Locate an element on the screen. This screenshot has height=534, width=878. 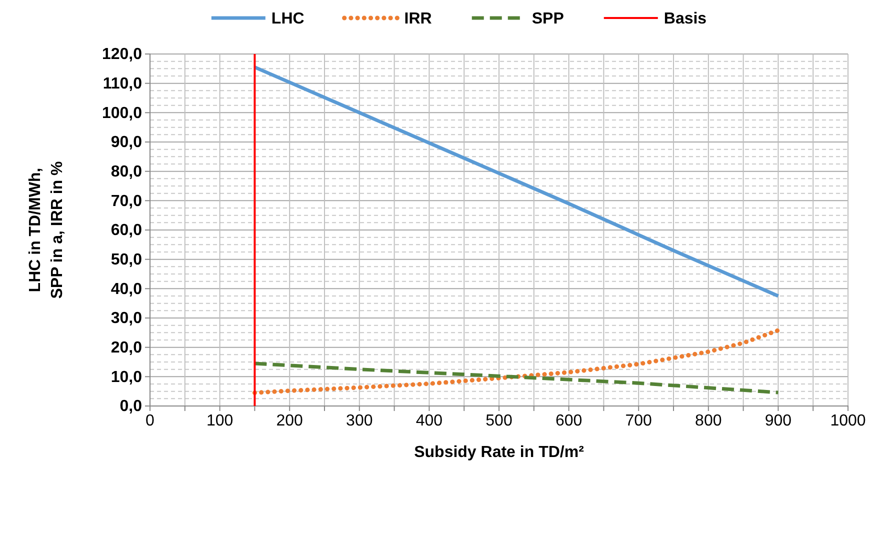
y-tick-label: 50,0 is located at coordinates (126, 259).